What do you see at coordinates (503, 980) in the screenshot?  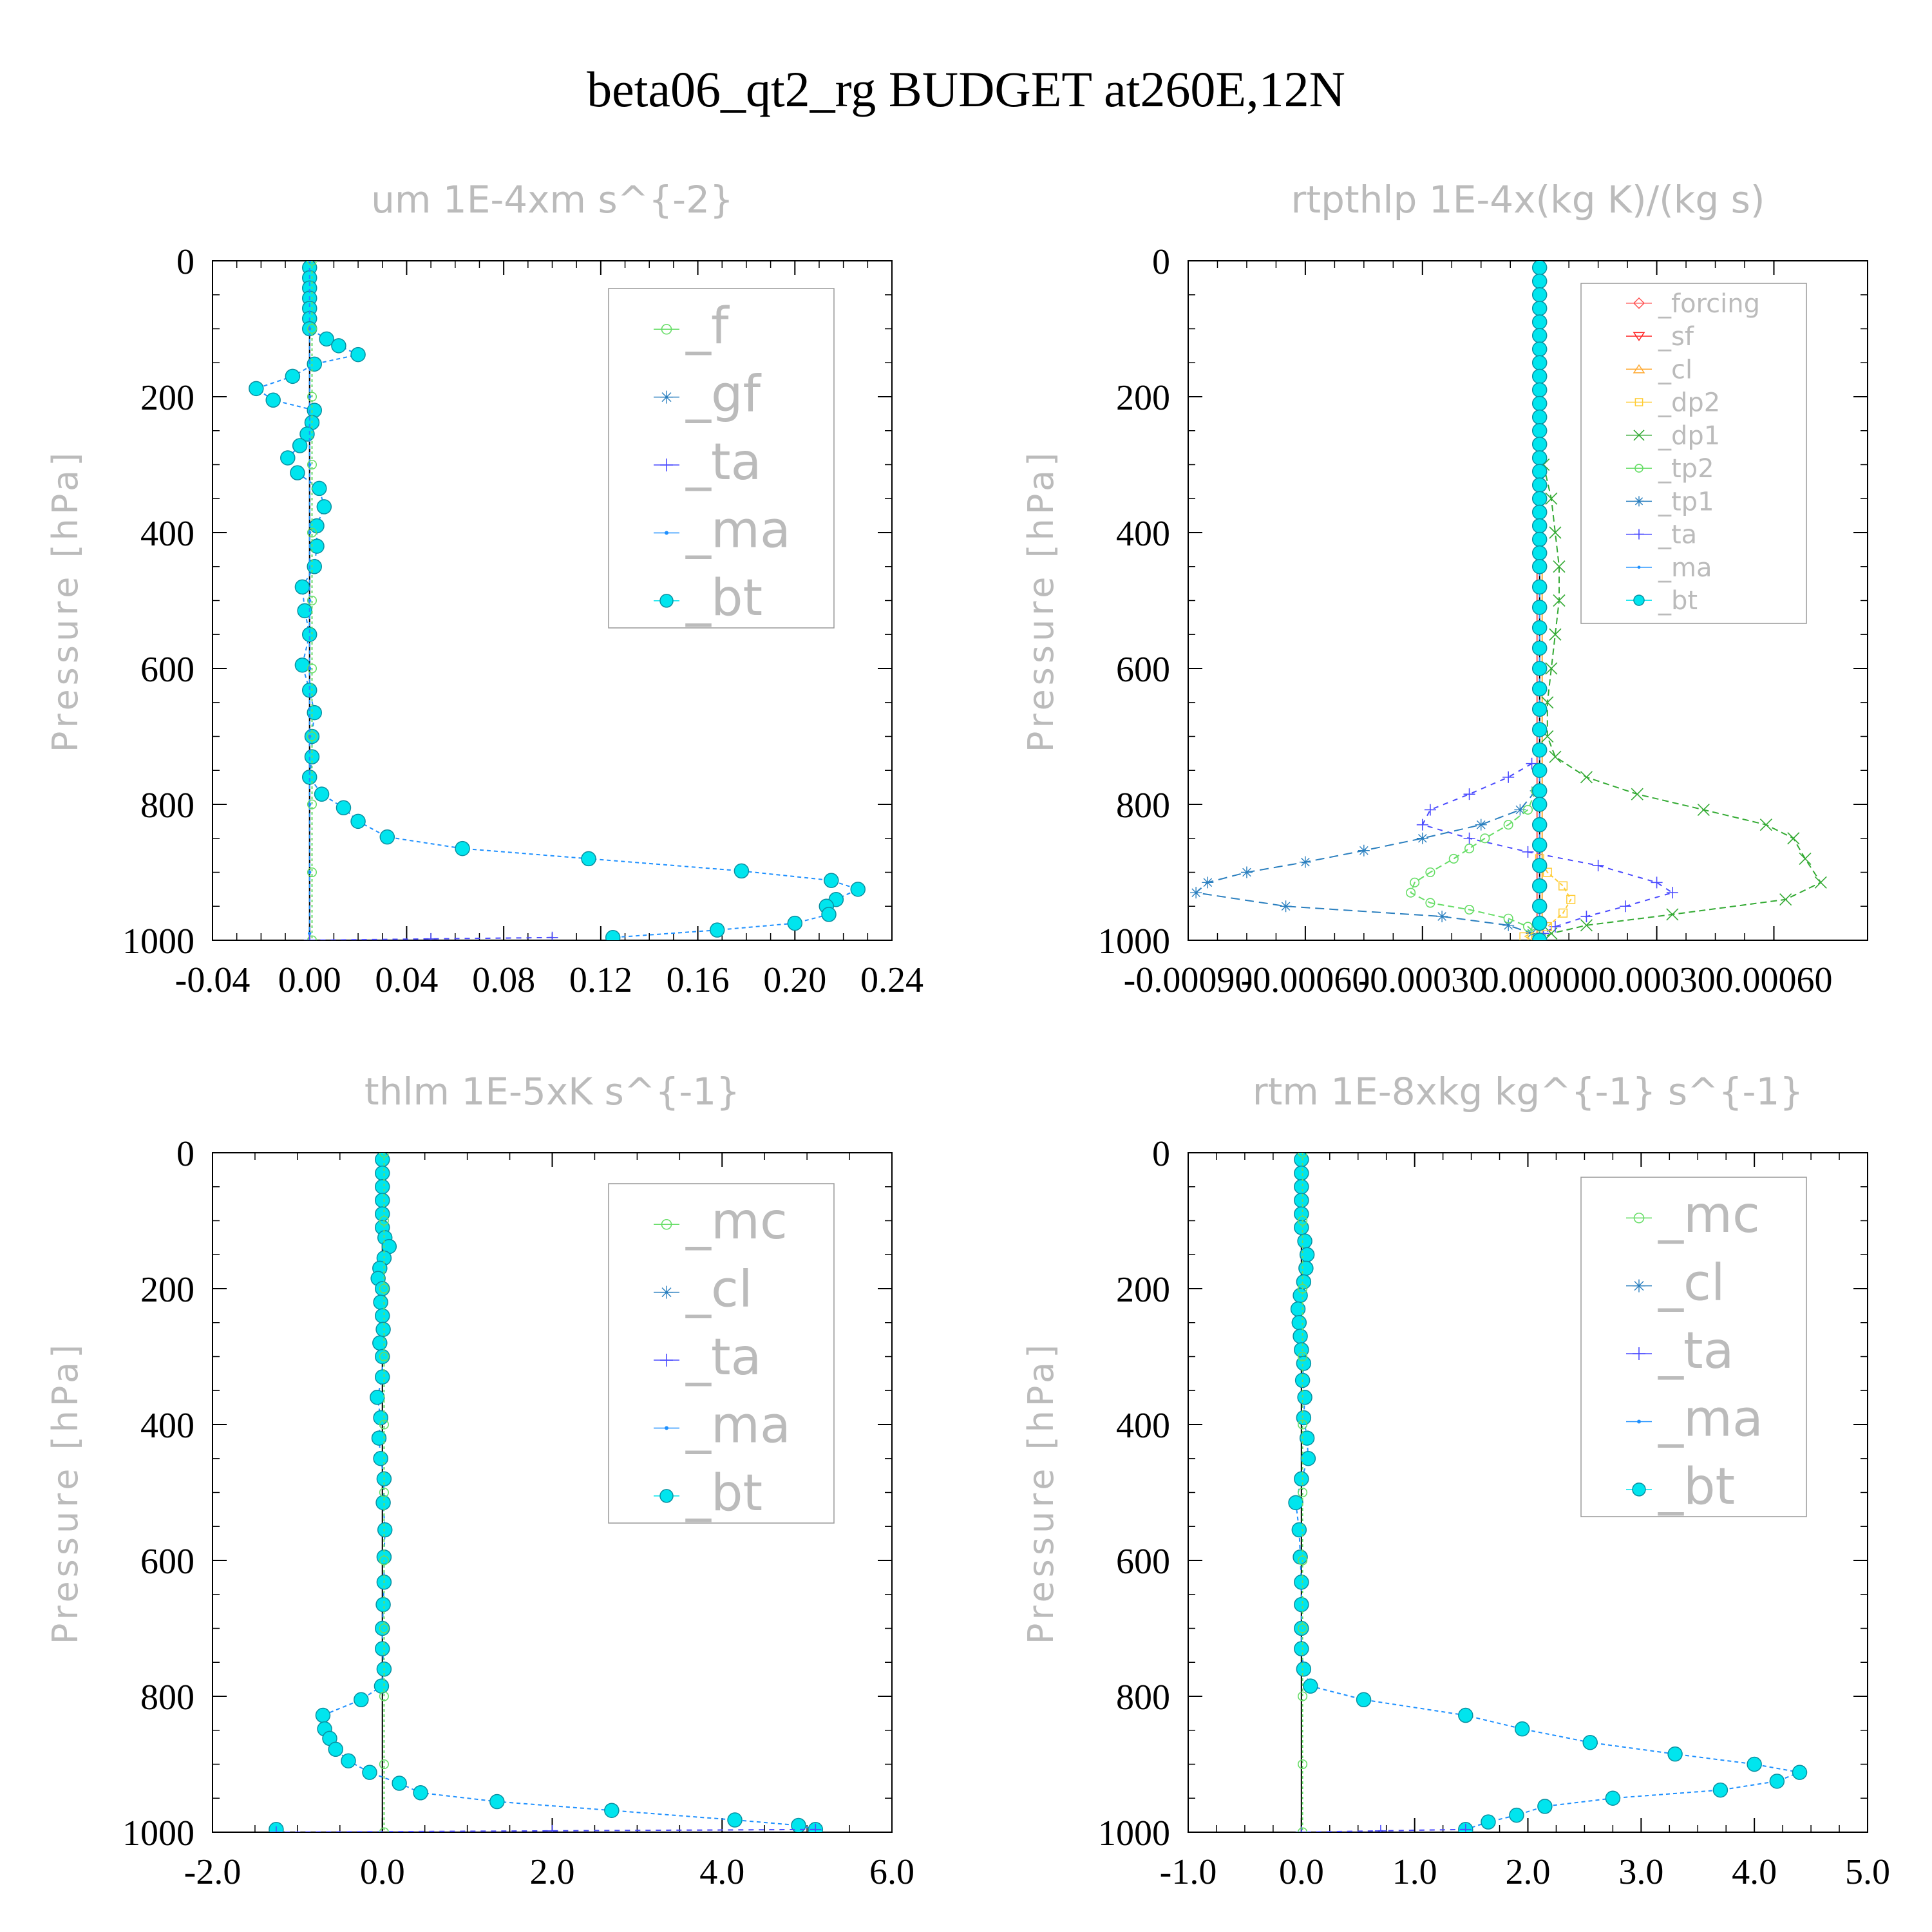 I see `x-tick-label: 0.08` at bounding box center [503, 980].